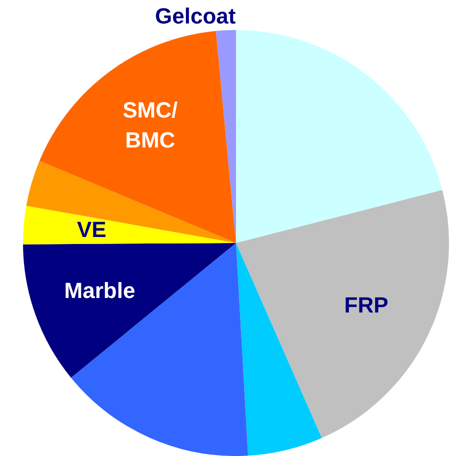 This screenshot has height=456, width=454. Describe the element at coordinates (91, 229) in the screenshot. I see `slice-label: VE` at that location.